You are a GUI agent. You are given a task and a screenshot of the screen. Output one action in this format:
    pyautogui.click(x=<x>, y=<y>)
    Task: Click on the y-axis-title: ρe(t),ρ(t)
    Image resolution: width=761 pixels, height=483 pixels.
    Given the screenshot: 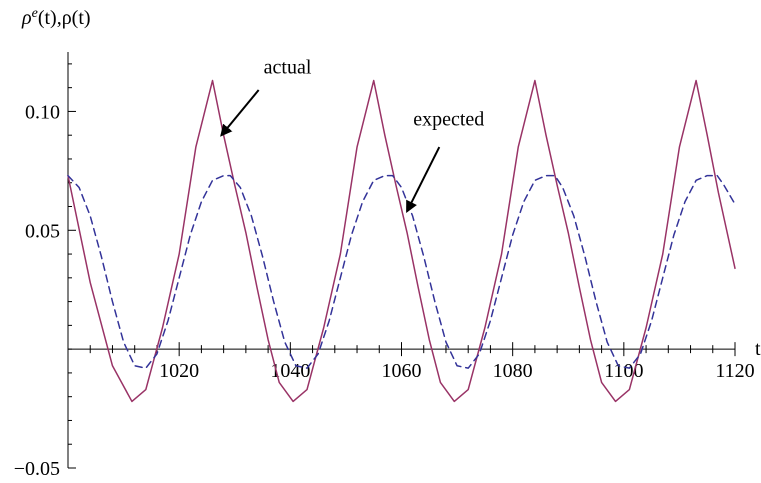 What is the action you would take?
    pyautogui.click(x=56, y=18)
    